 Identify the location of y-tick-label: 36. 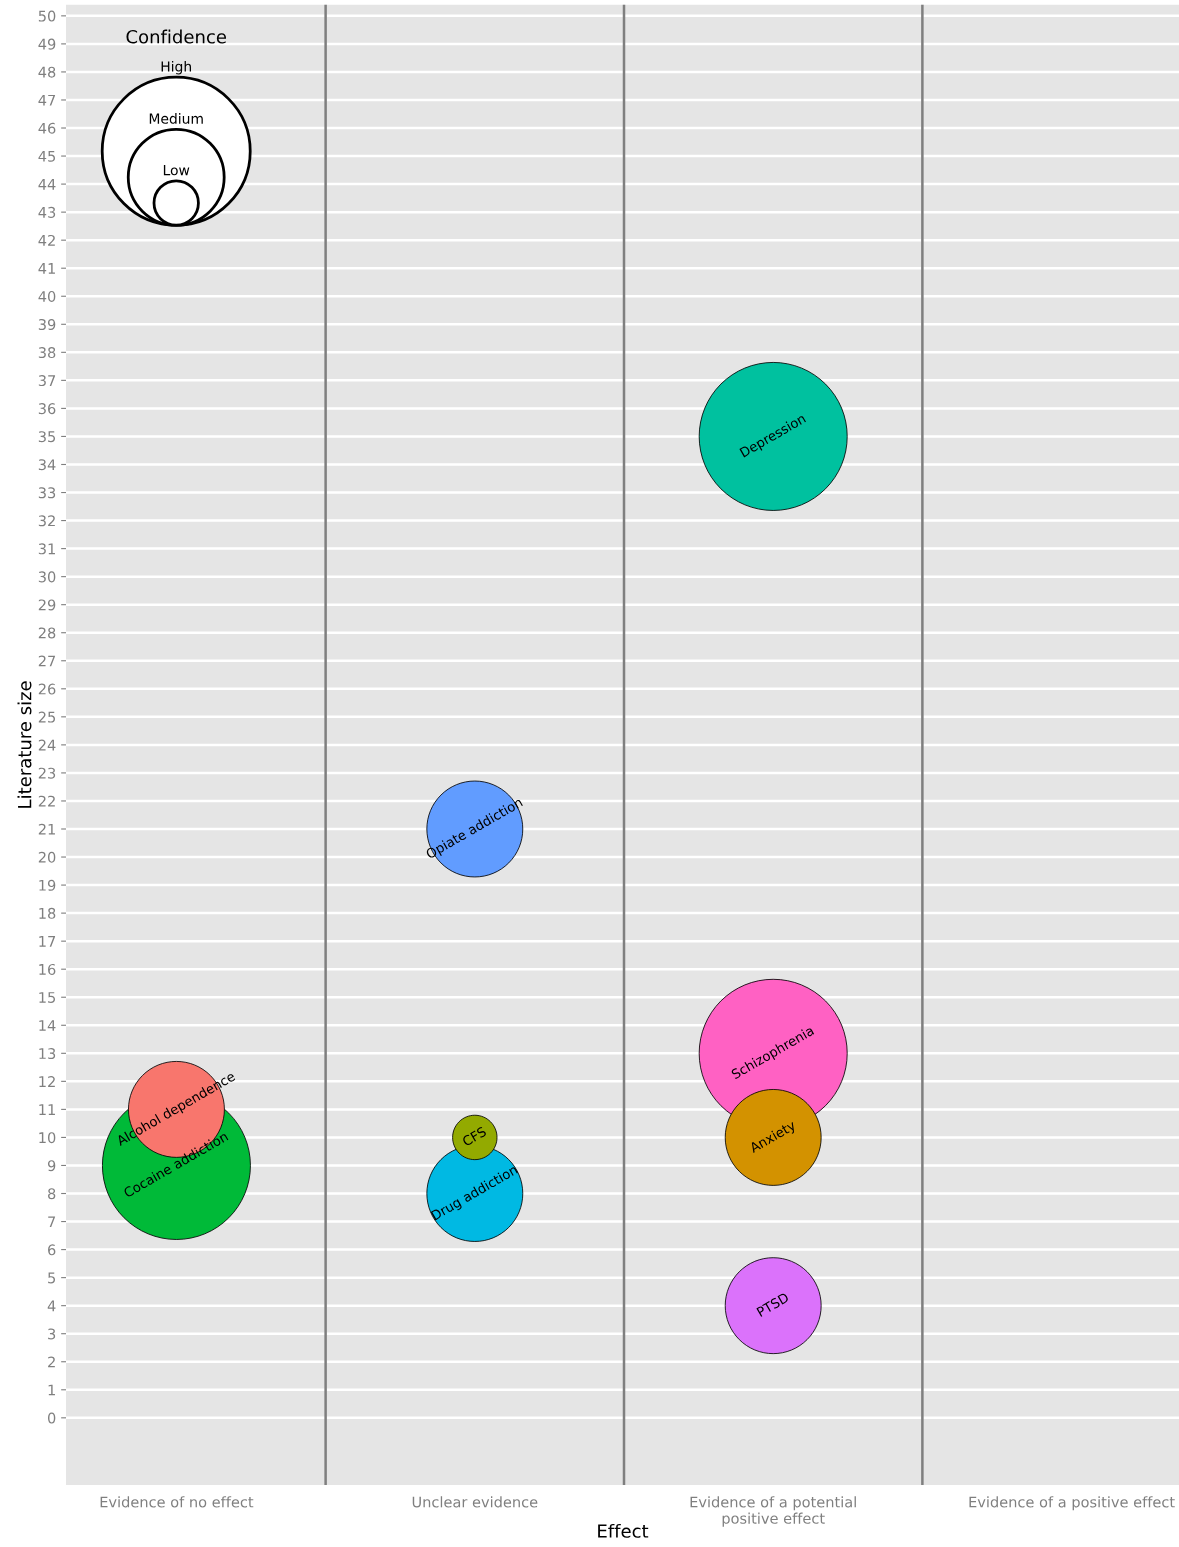
(47, 409).